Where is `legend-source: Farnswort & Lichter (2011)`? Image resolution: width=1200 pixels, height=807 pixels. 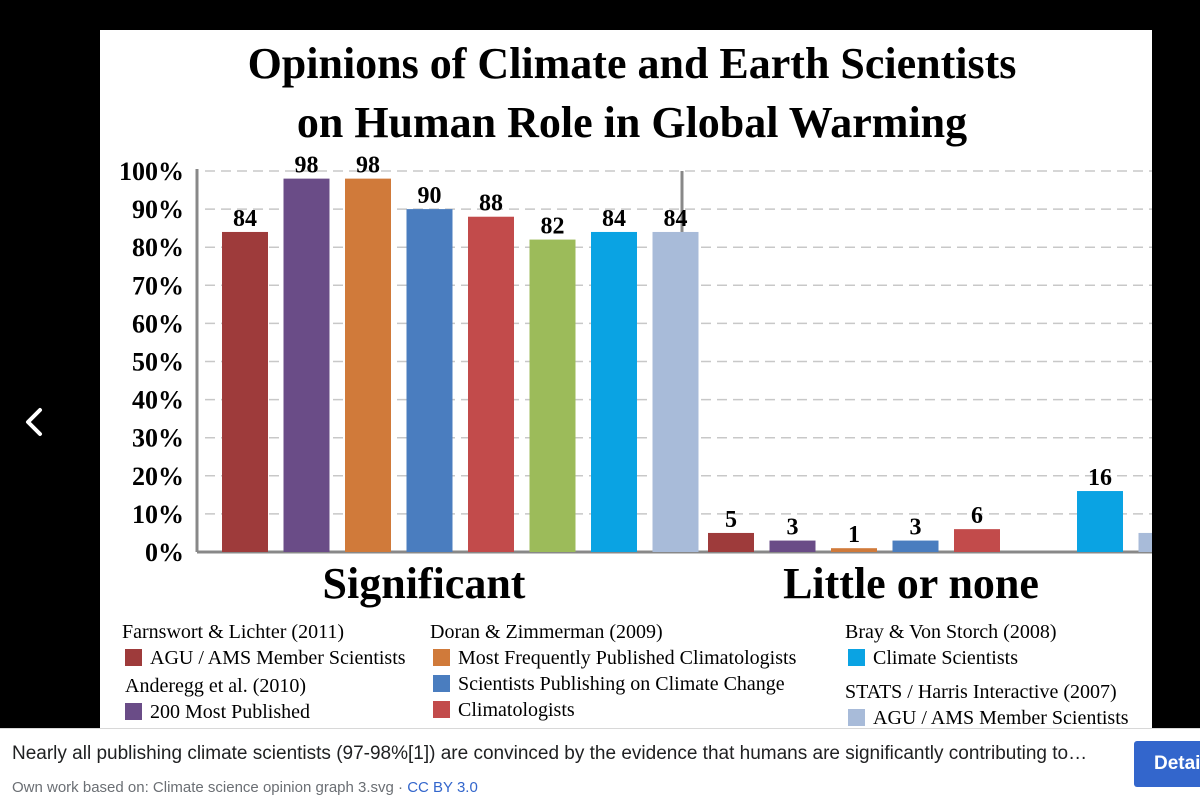
legend-source: Farnswort & Lichter (2011) is located at coordinates (233, 632).